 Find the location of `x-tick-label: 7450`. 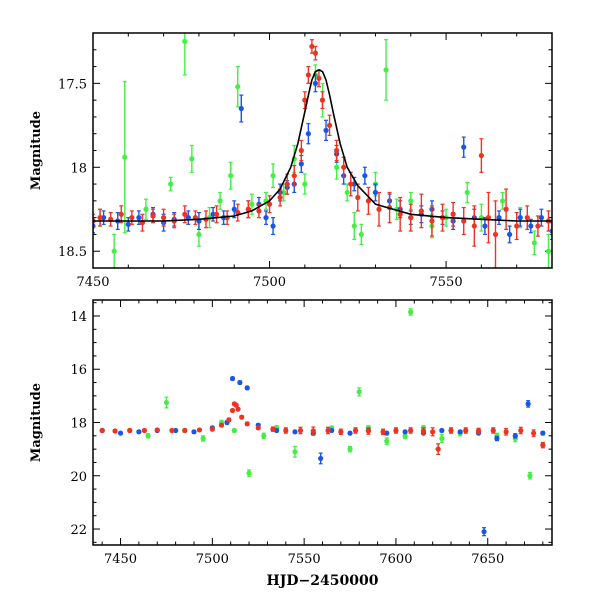

x-tick-label: 7450 is located at coordinates (120, 559).